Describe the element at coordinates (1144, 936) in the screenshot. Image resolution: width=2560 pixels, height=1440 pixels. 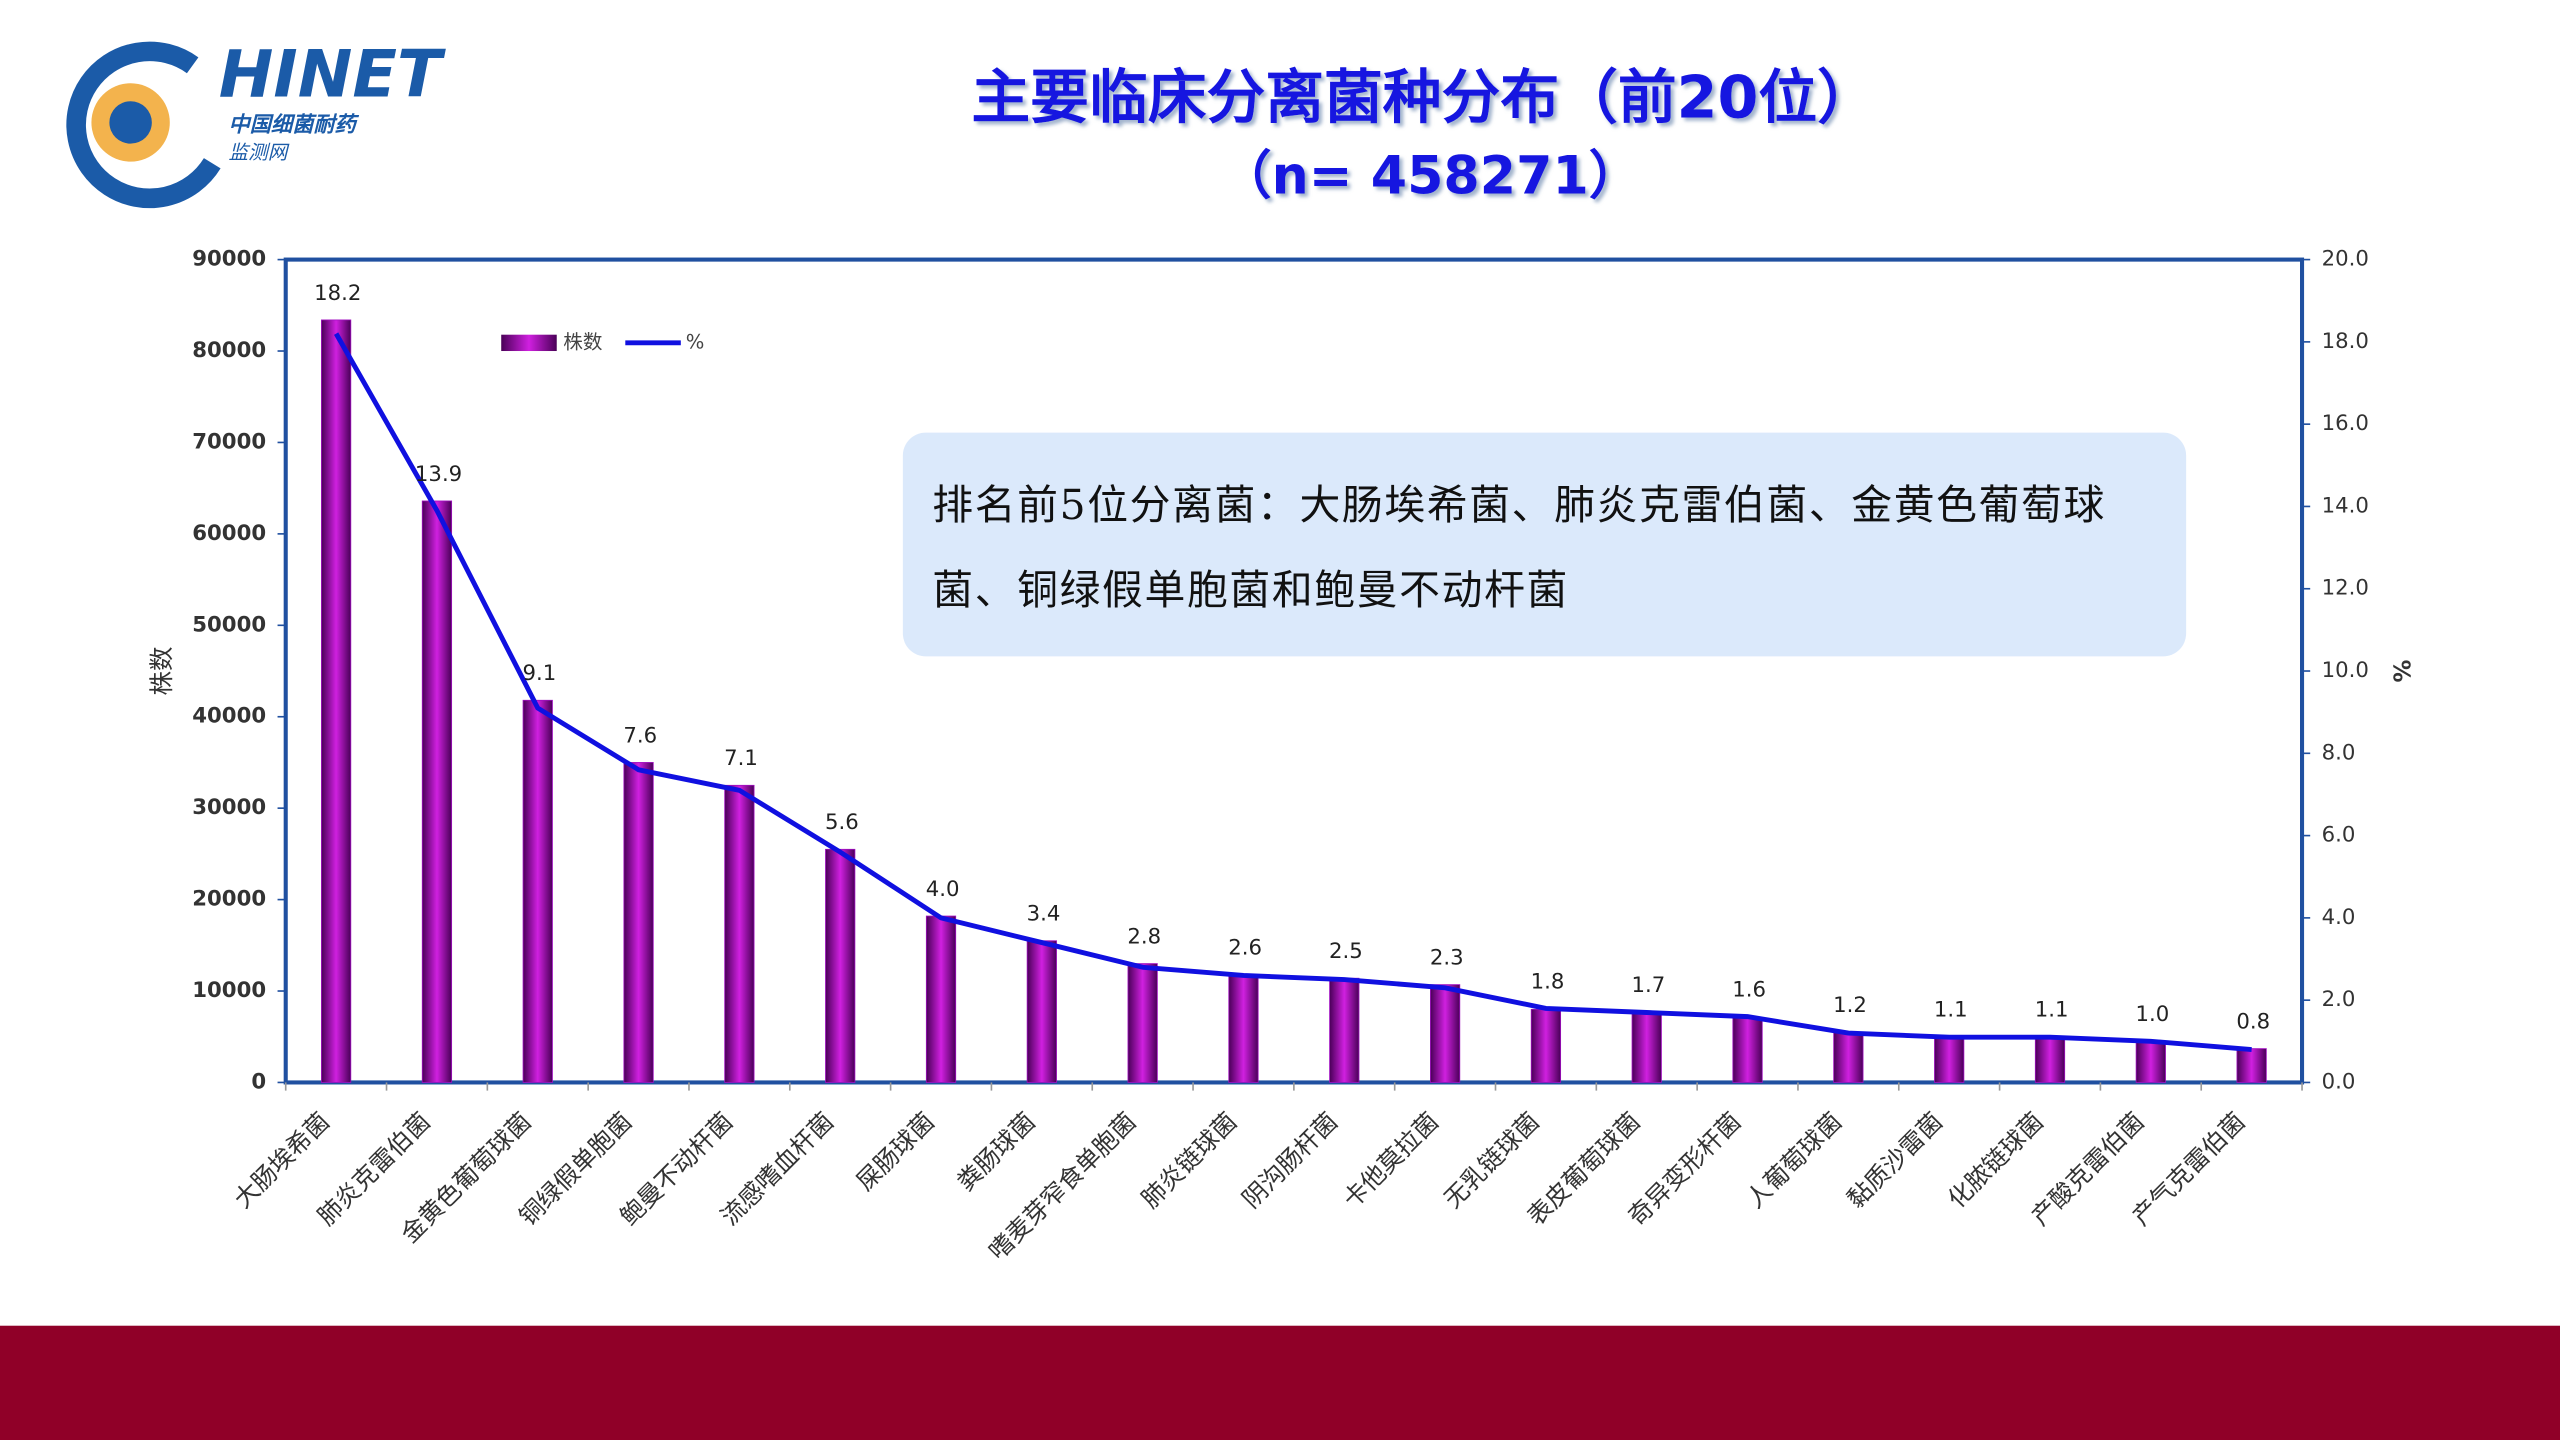
I see `data-label: 2.8` at that location.